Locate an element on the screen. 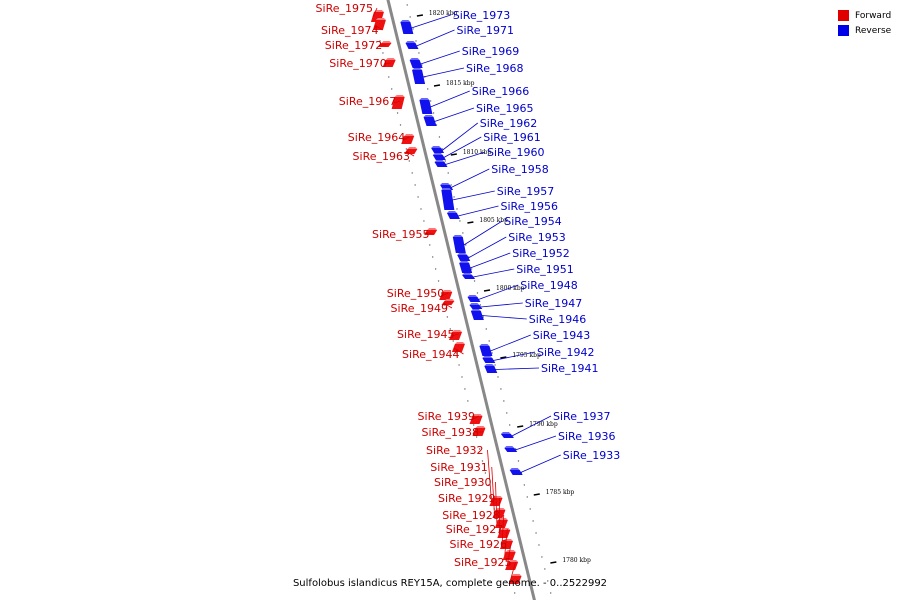 This screenshot has width=900, height=600. forward-gene-label: SiRe_1964 is located at coordinates (376, 137).